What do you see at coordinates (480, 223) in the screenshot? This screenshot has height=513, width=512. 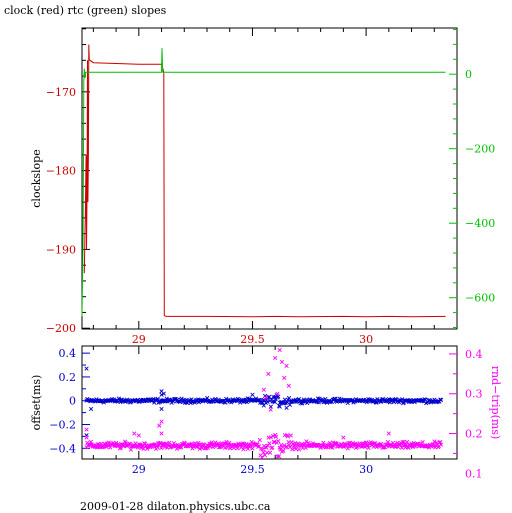 I see `y2-tick-label: −400` at bounding box center [480, 223].